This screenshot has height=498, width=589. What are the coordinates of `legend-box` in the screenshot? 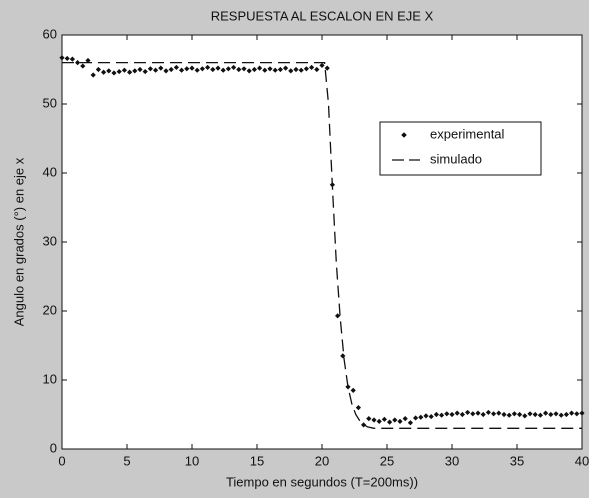 It's located at (460, 148).